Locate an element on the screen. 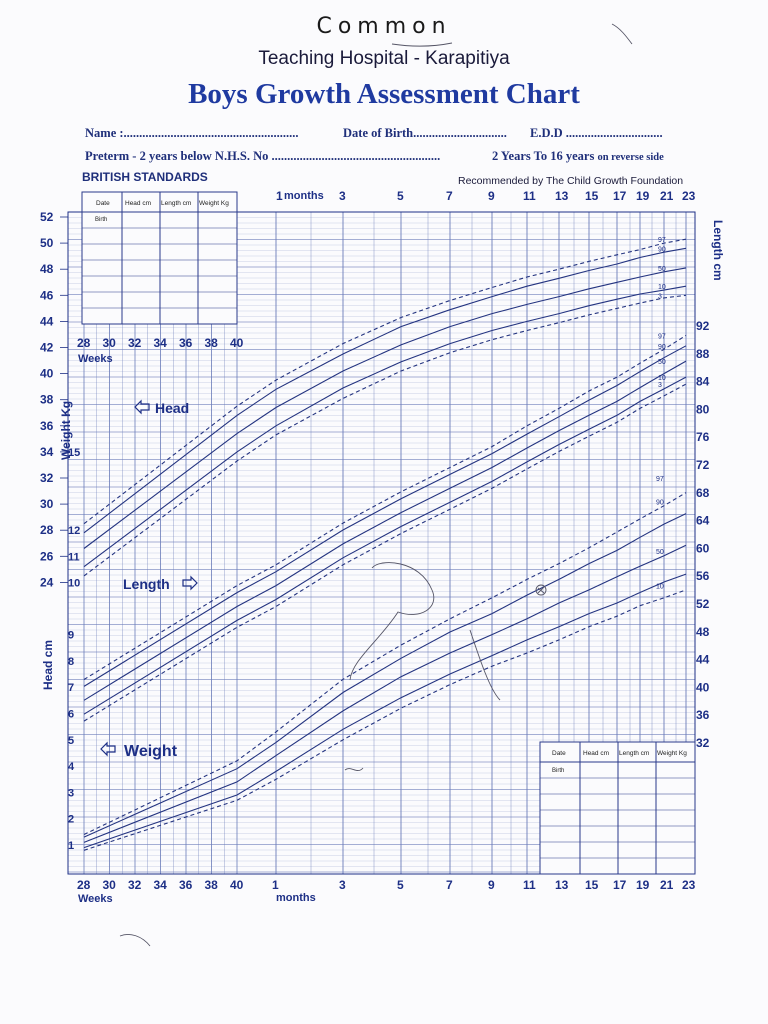  head-tick: 52 is located at coordinates (47, 217).